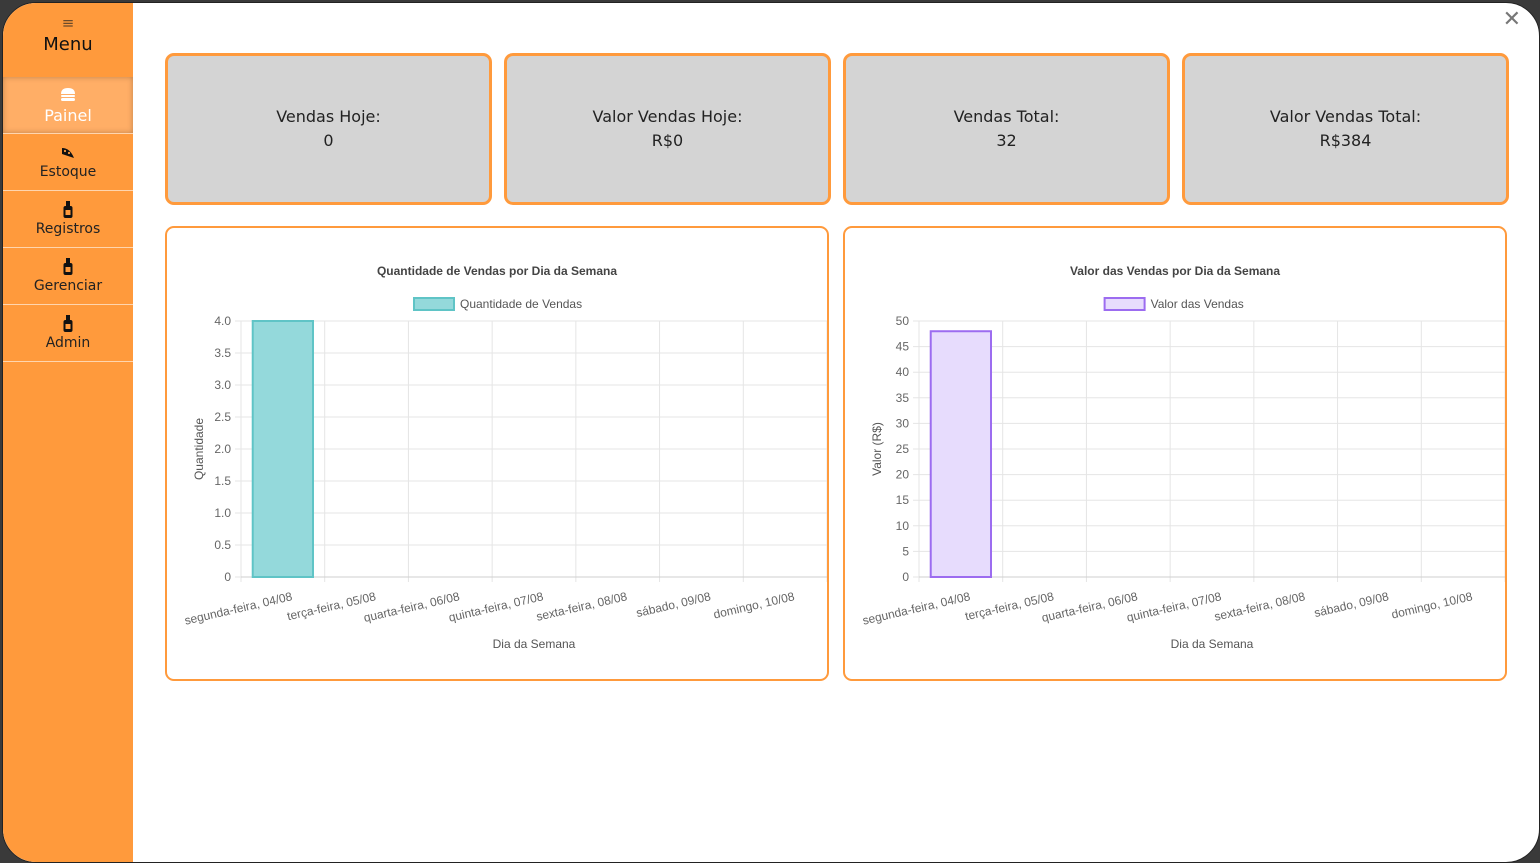  What do you see at coordinates (903, 347) in the screenshot?
I see `y-tick-label: 45` at bounding box center [903, 347].